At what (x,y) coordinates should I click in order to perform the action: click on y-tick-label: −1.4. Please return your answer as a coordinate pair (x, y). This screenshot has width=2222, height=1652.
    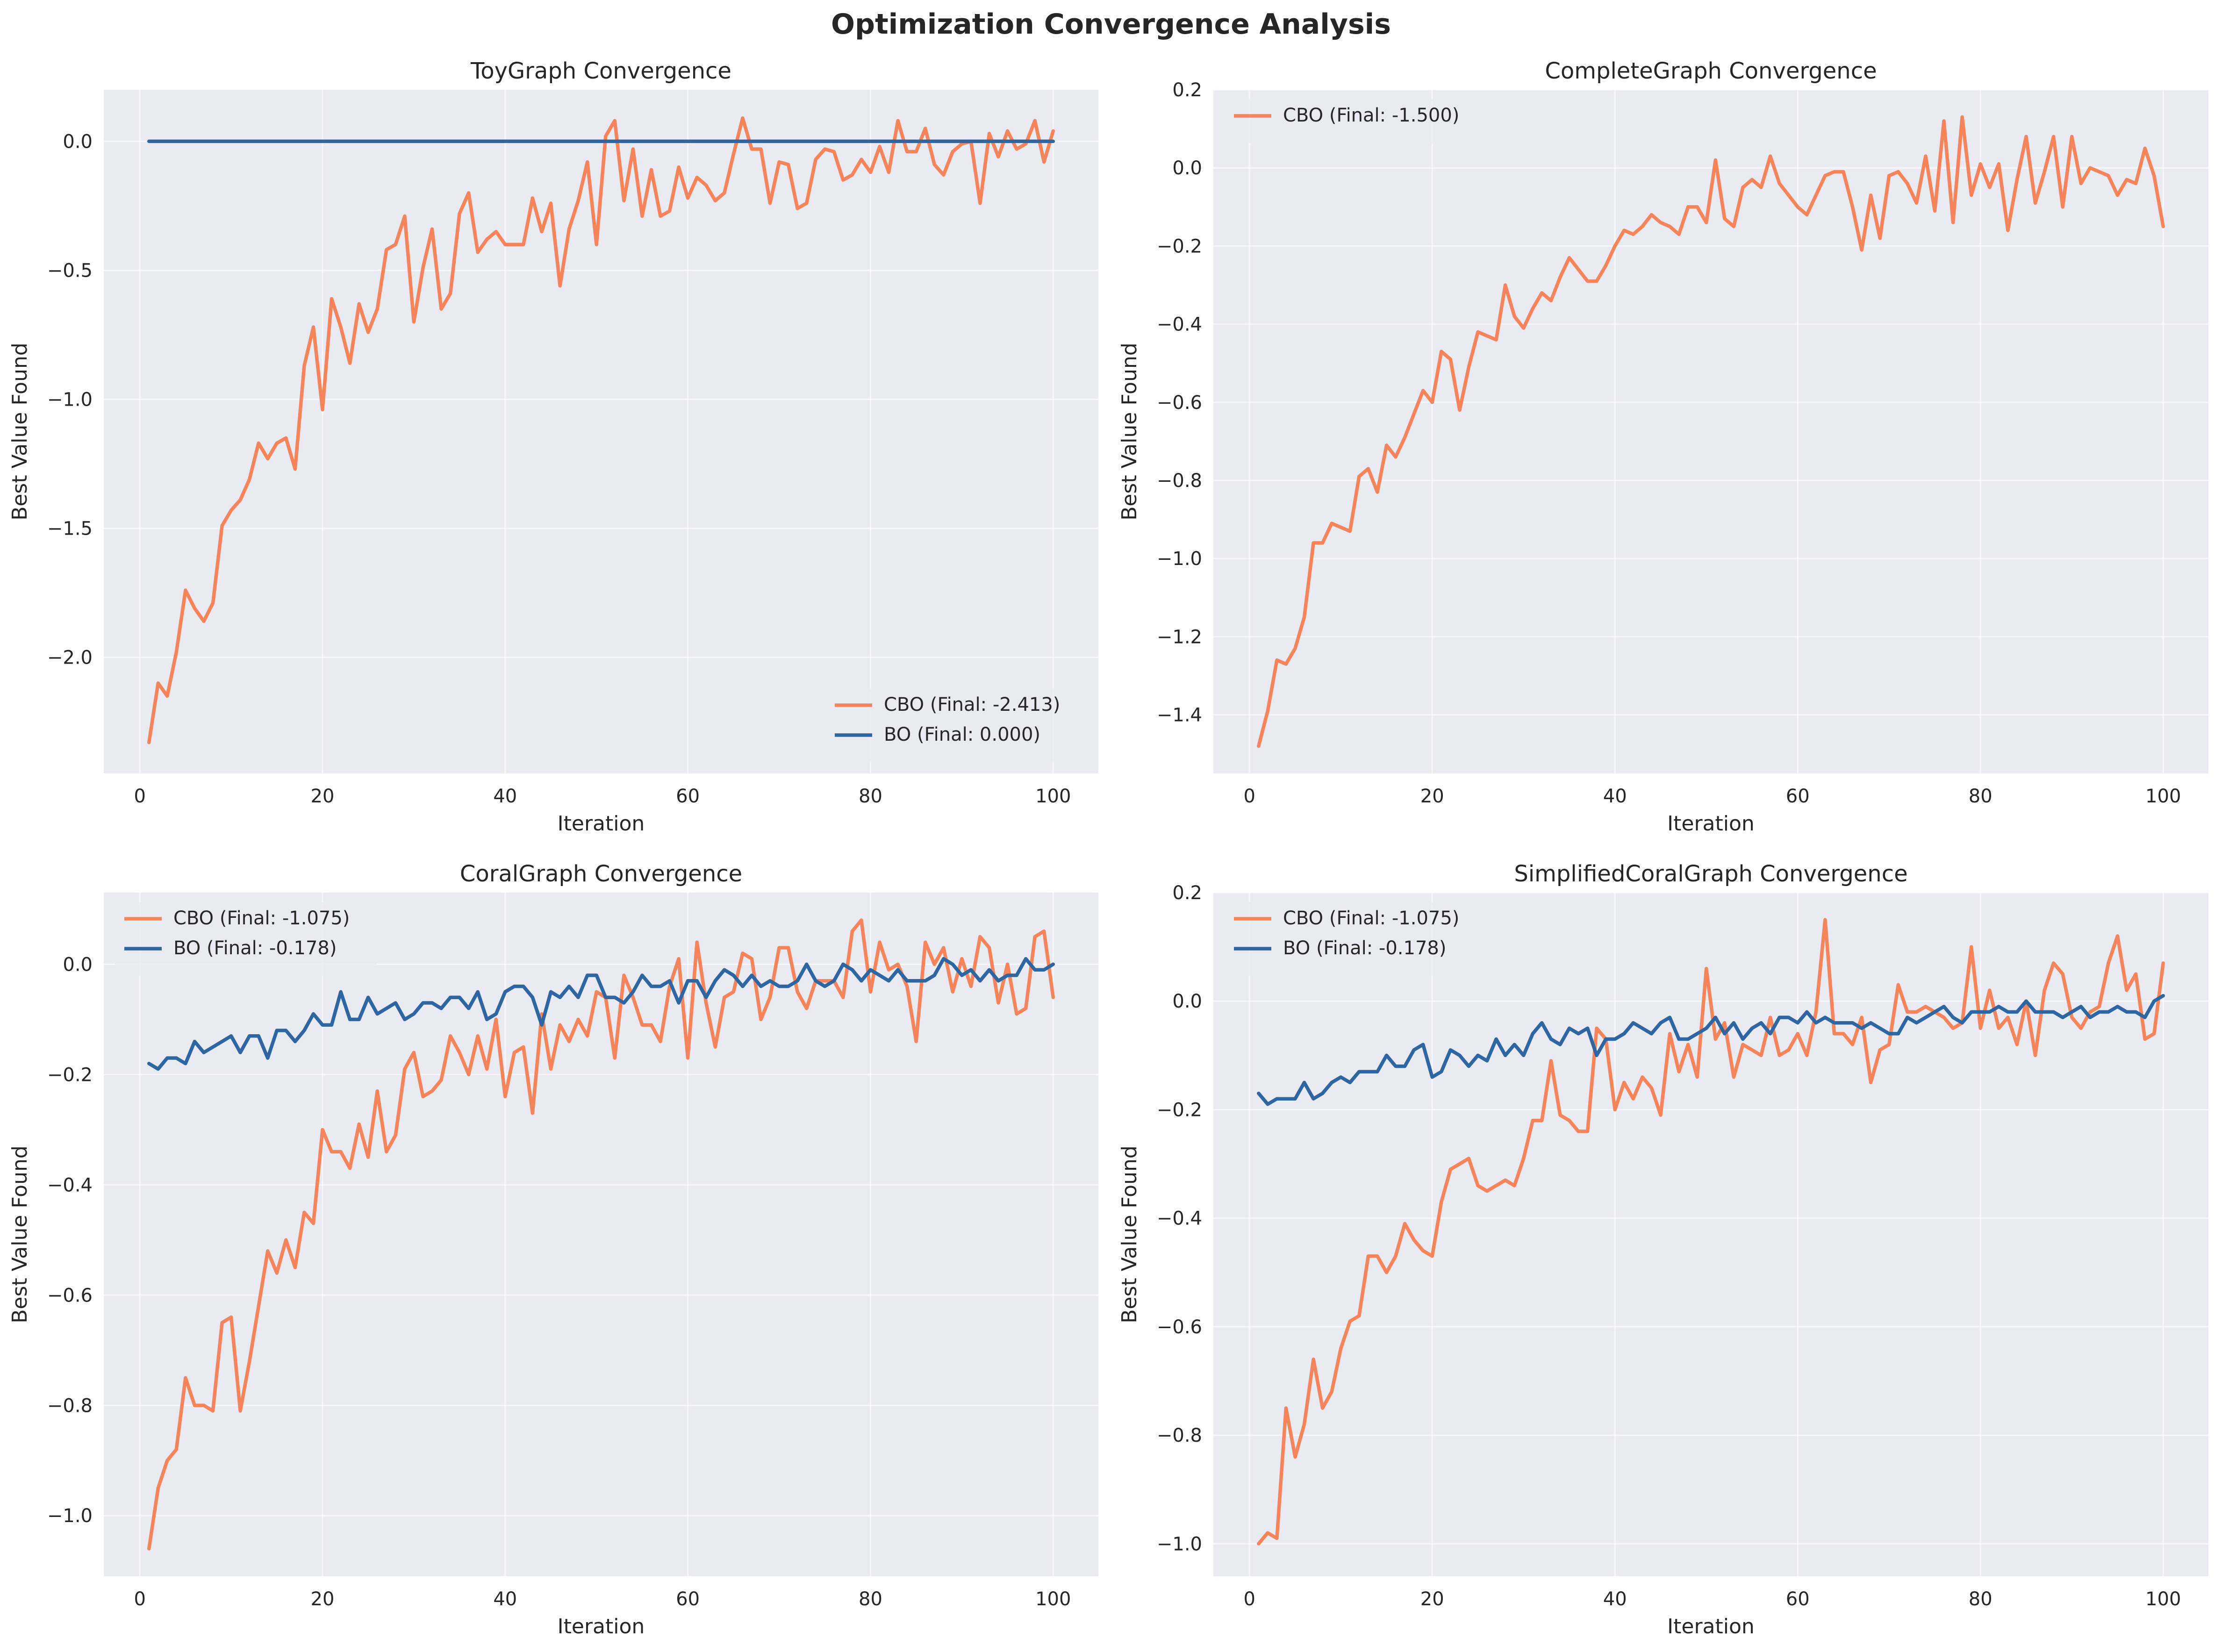
    Looking at the image, I should click on (1180, 715).